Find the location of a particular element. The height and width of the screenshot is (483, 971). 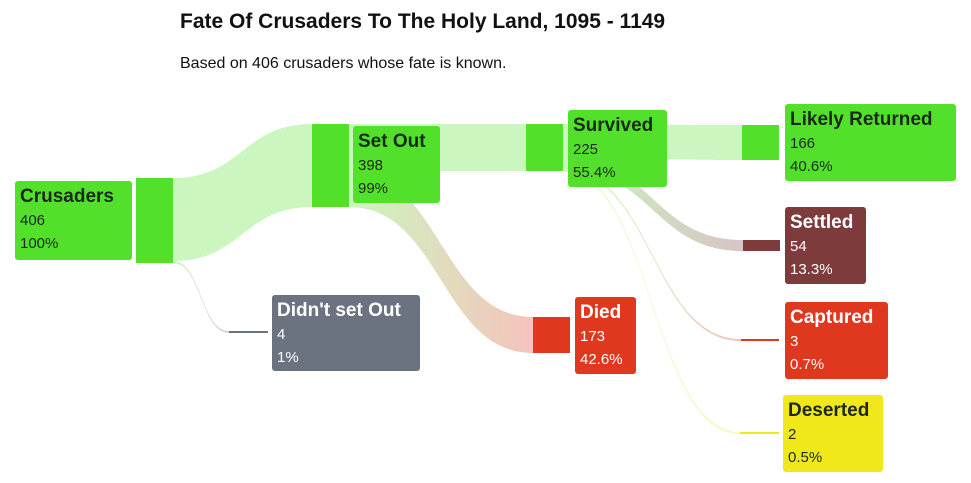

link-survived-to-captured is located at coordinates (652, 255).